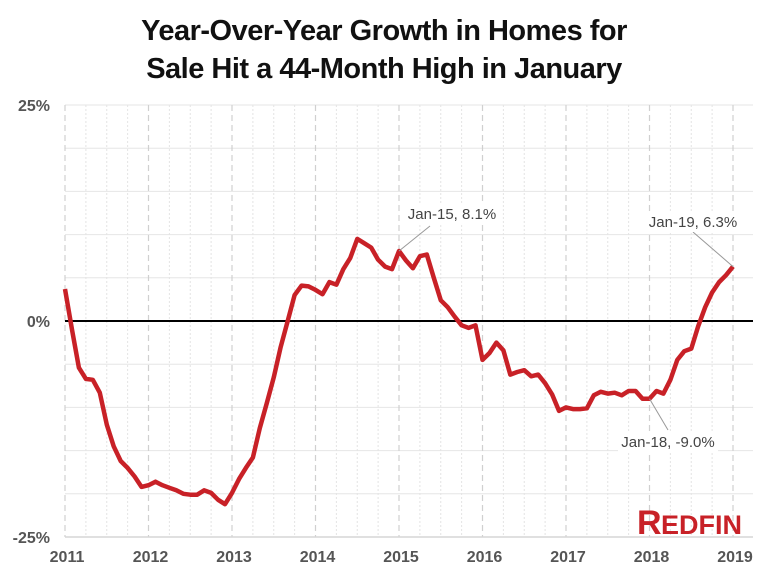 Image resolution: width=768 pixels, height=576 pixels. What do you see at coordinates (31, 538) in the screenshot?
I see `y-tick-label: -25%` at bounding box center [31, 538].